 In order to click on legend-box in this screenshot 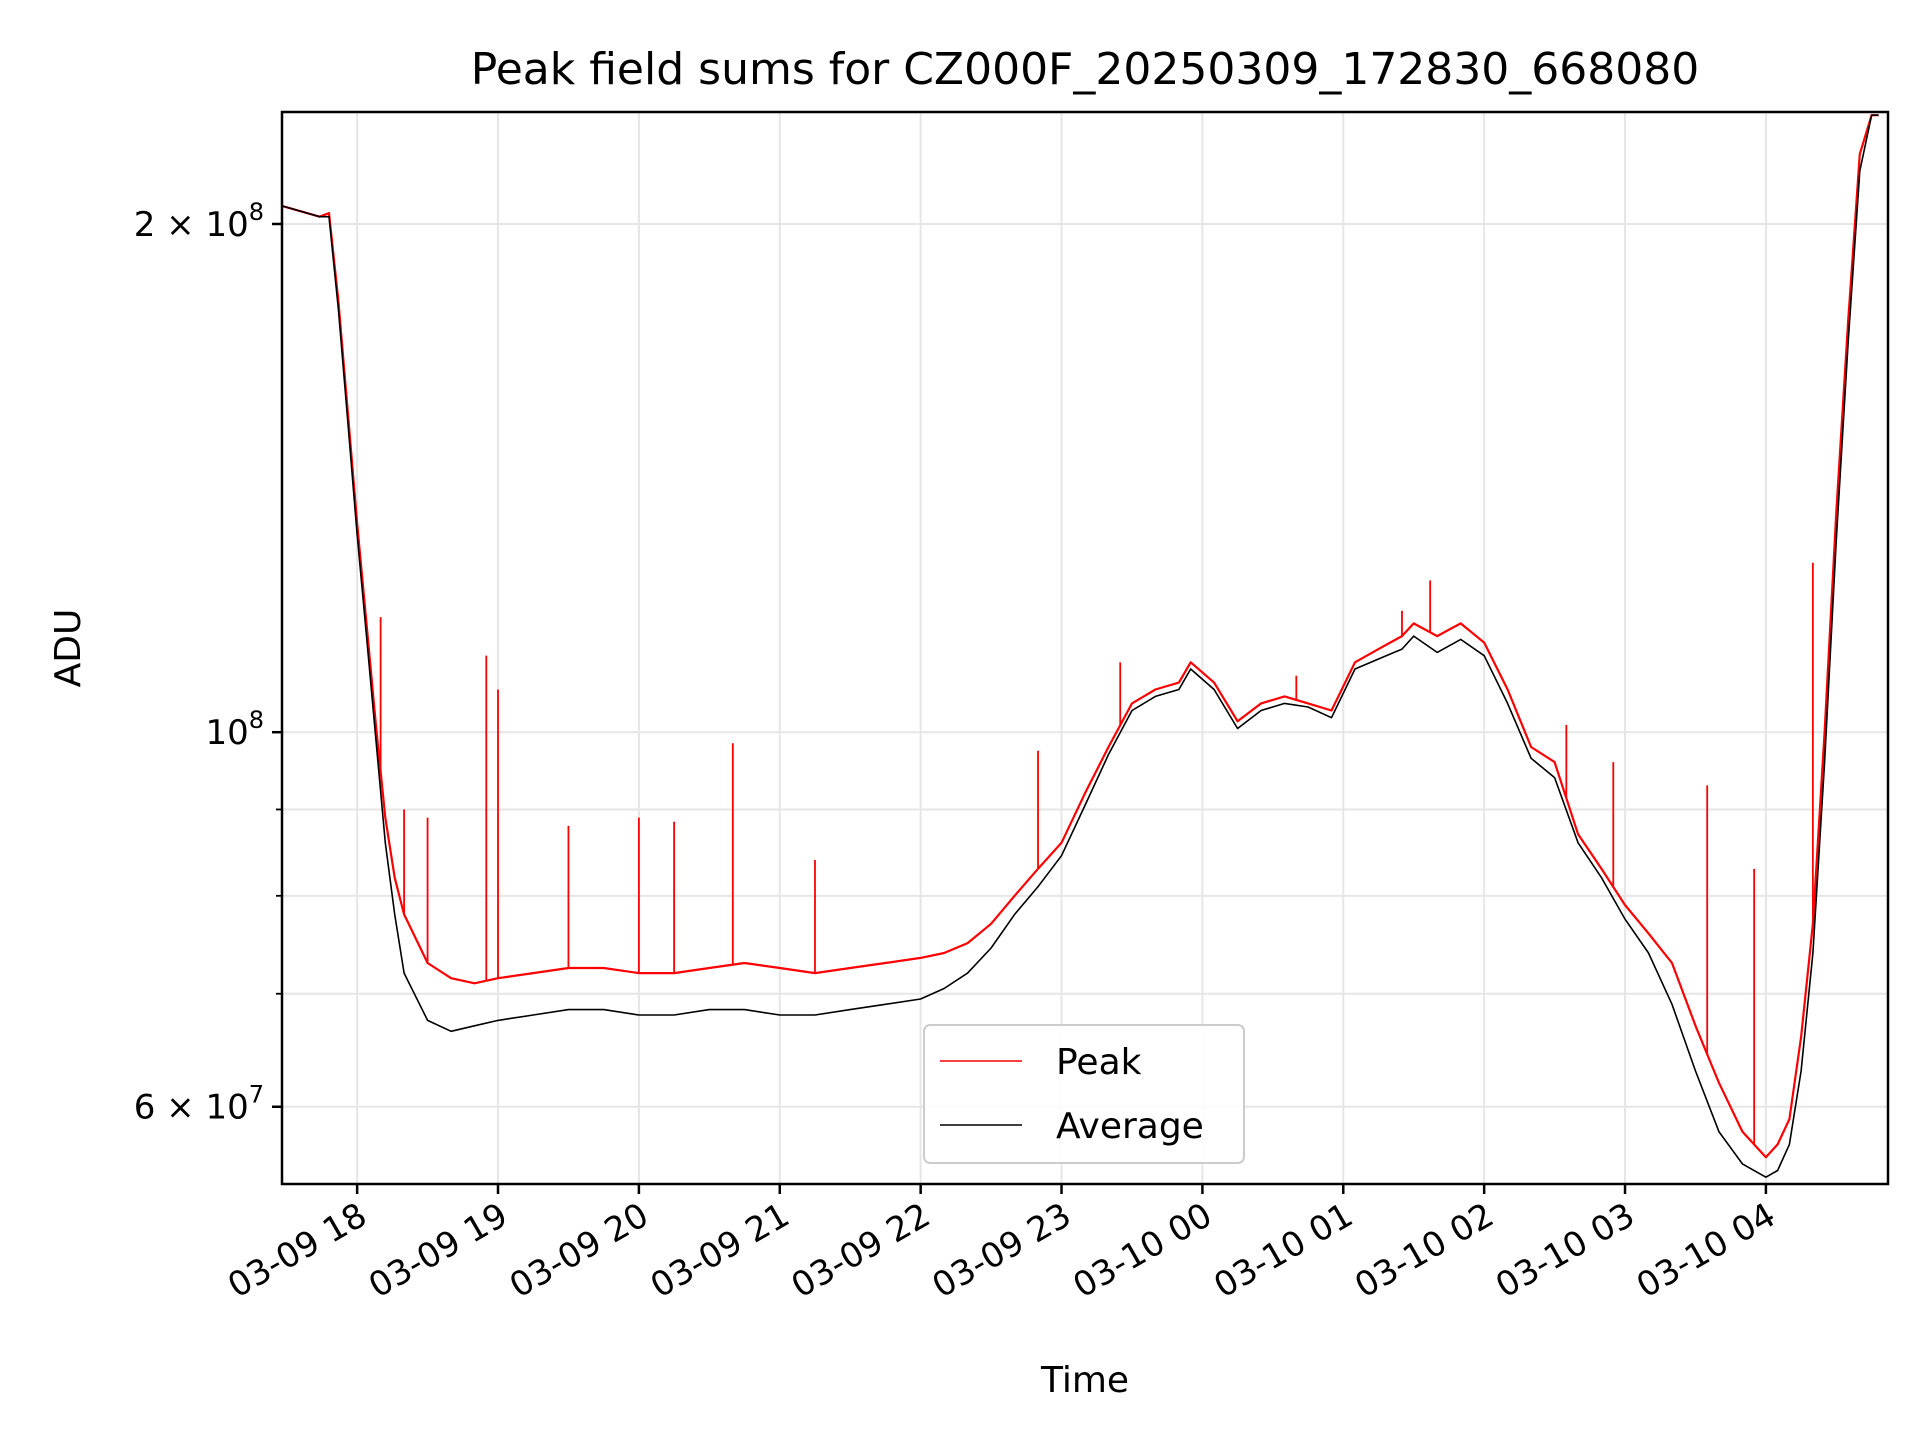, I will do `click(1084, 1094)`.